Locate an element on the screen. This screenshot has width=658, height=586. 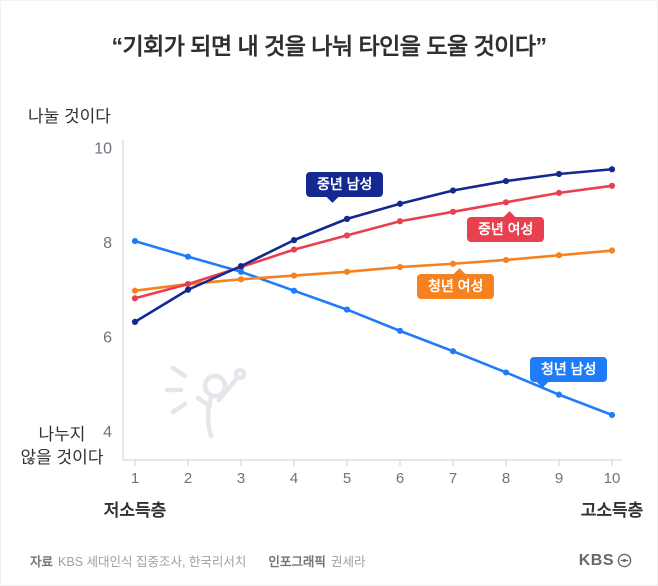
svg-text: 7 is located at coordinates (453, 478).